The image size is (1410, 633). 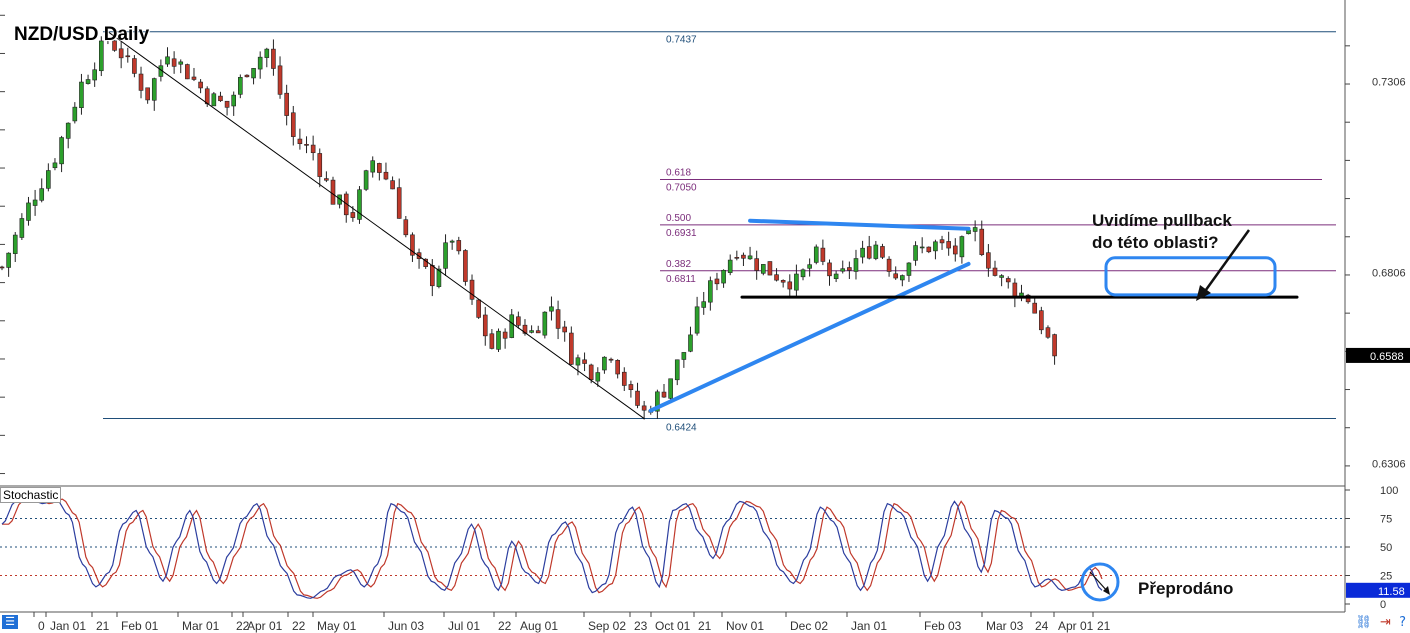 I want to click on upper-trendline, so click(x=859, y=224).